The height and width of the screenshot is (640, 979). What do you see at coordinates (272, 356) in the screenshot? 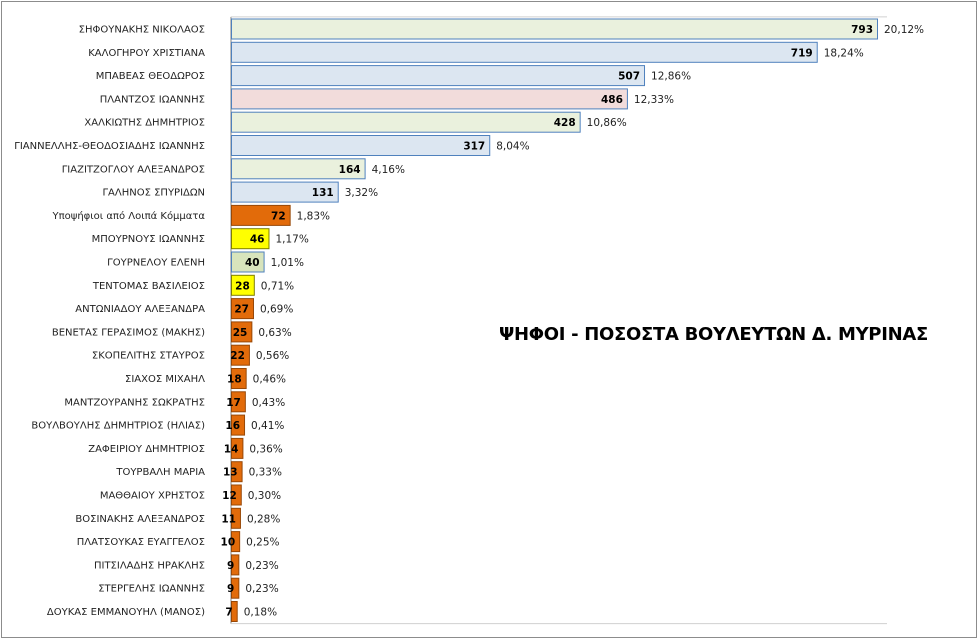
I see `percent-label: 0,56%` at bounding box center [272, 356].